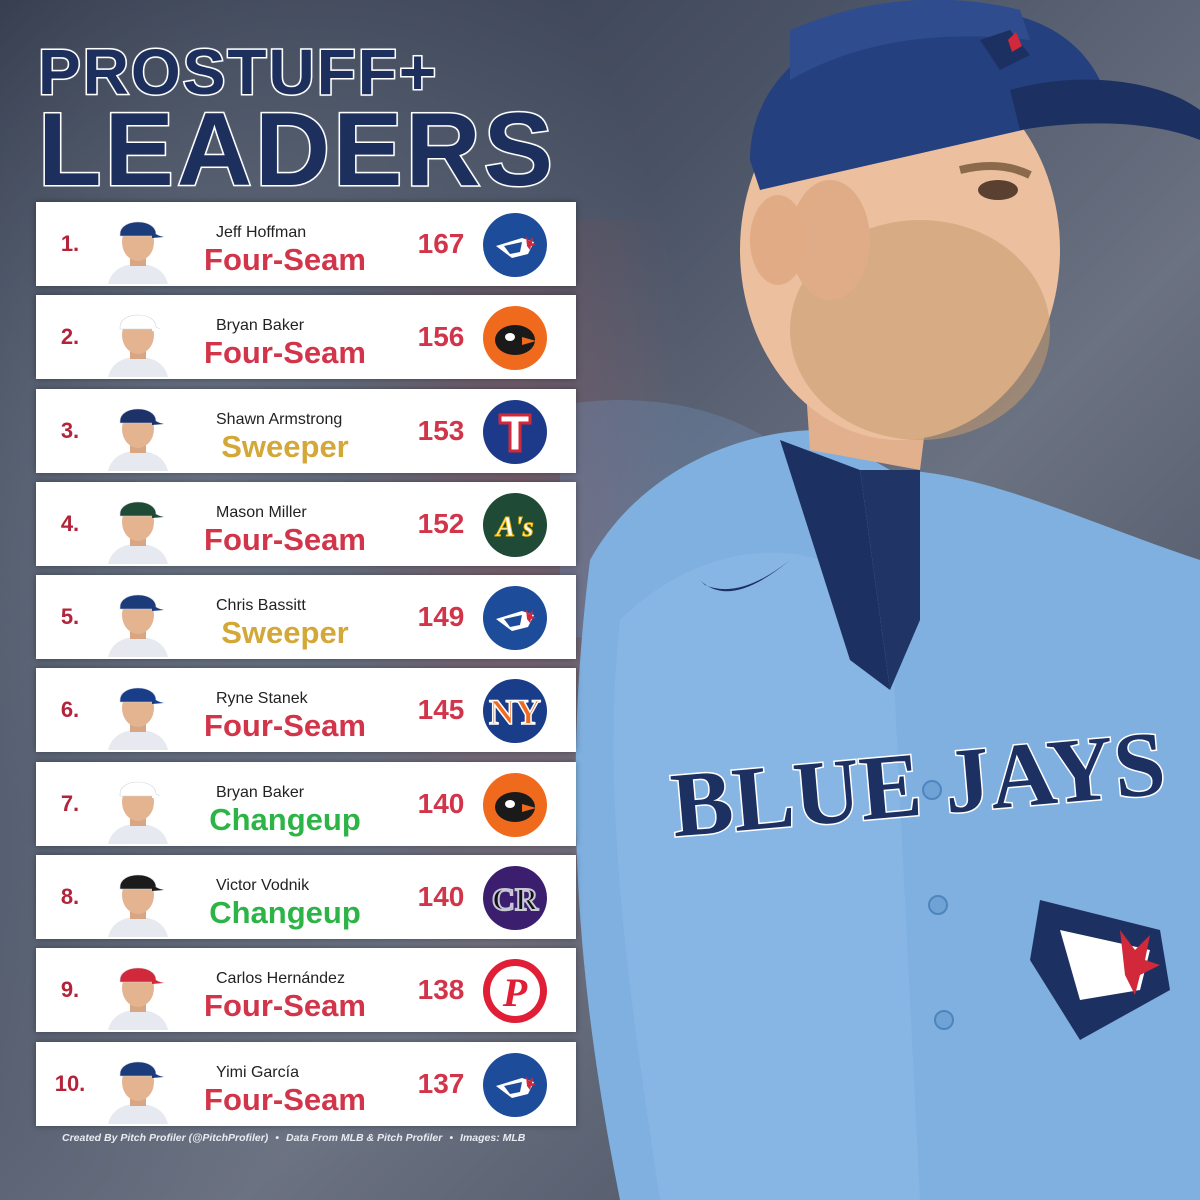 The image size is (1200, 1200). Describe the element at coordinates (262, 699) in the screenshot. I see `player-name: Ryne Stanek` at that location.